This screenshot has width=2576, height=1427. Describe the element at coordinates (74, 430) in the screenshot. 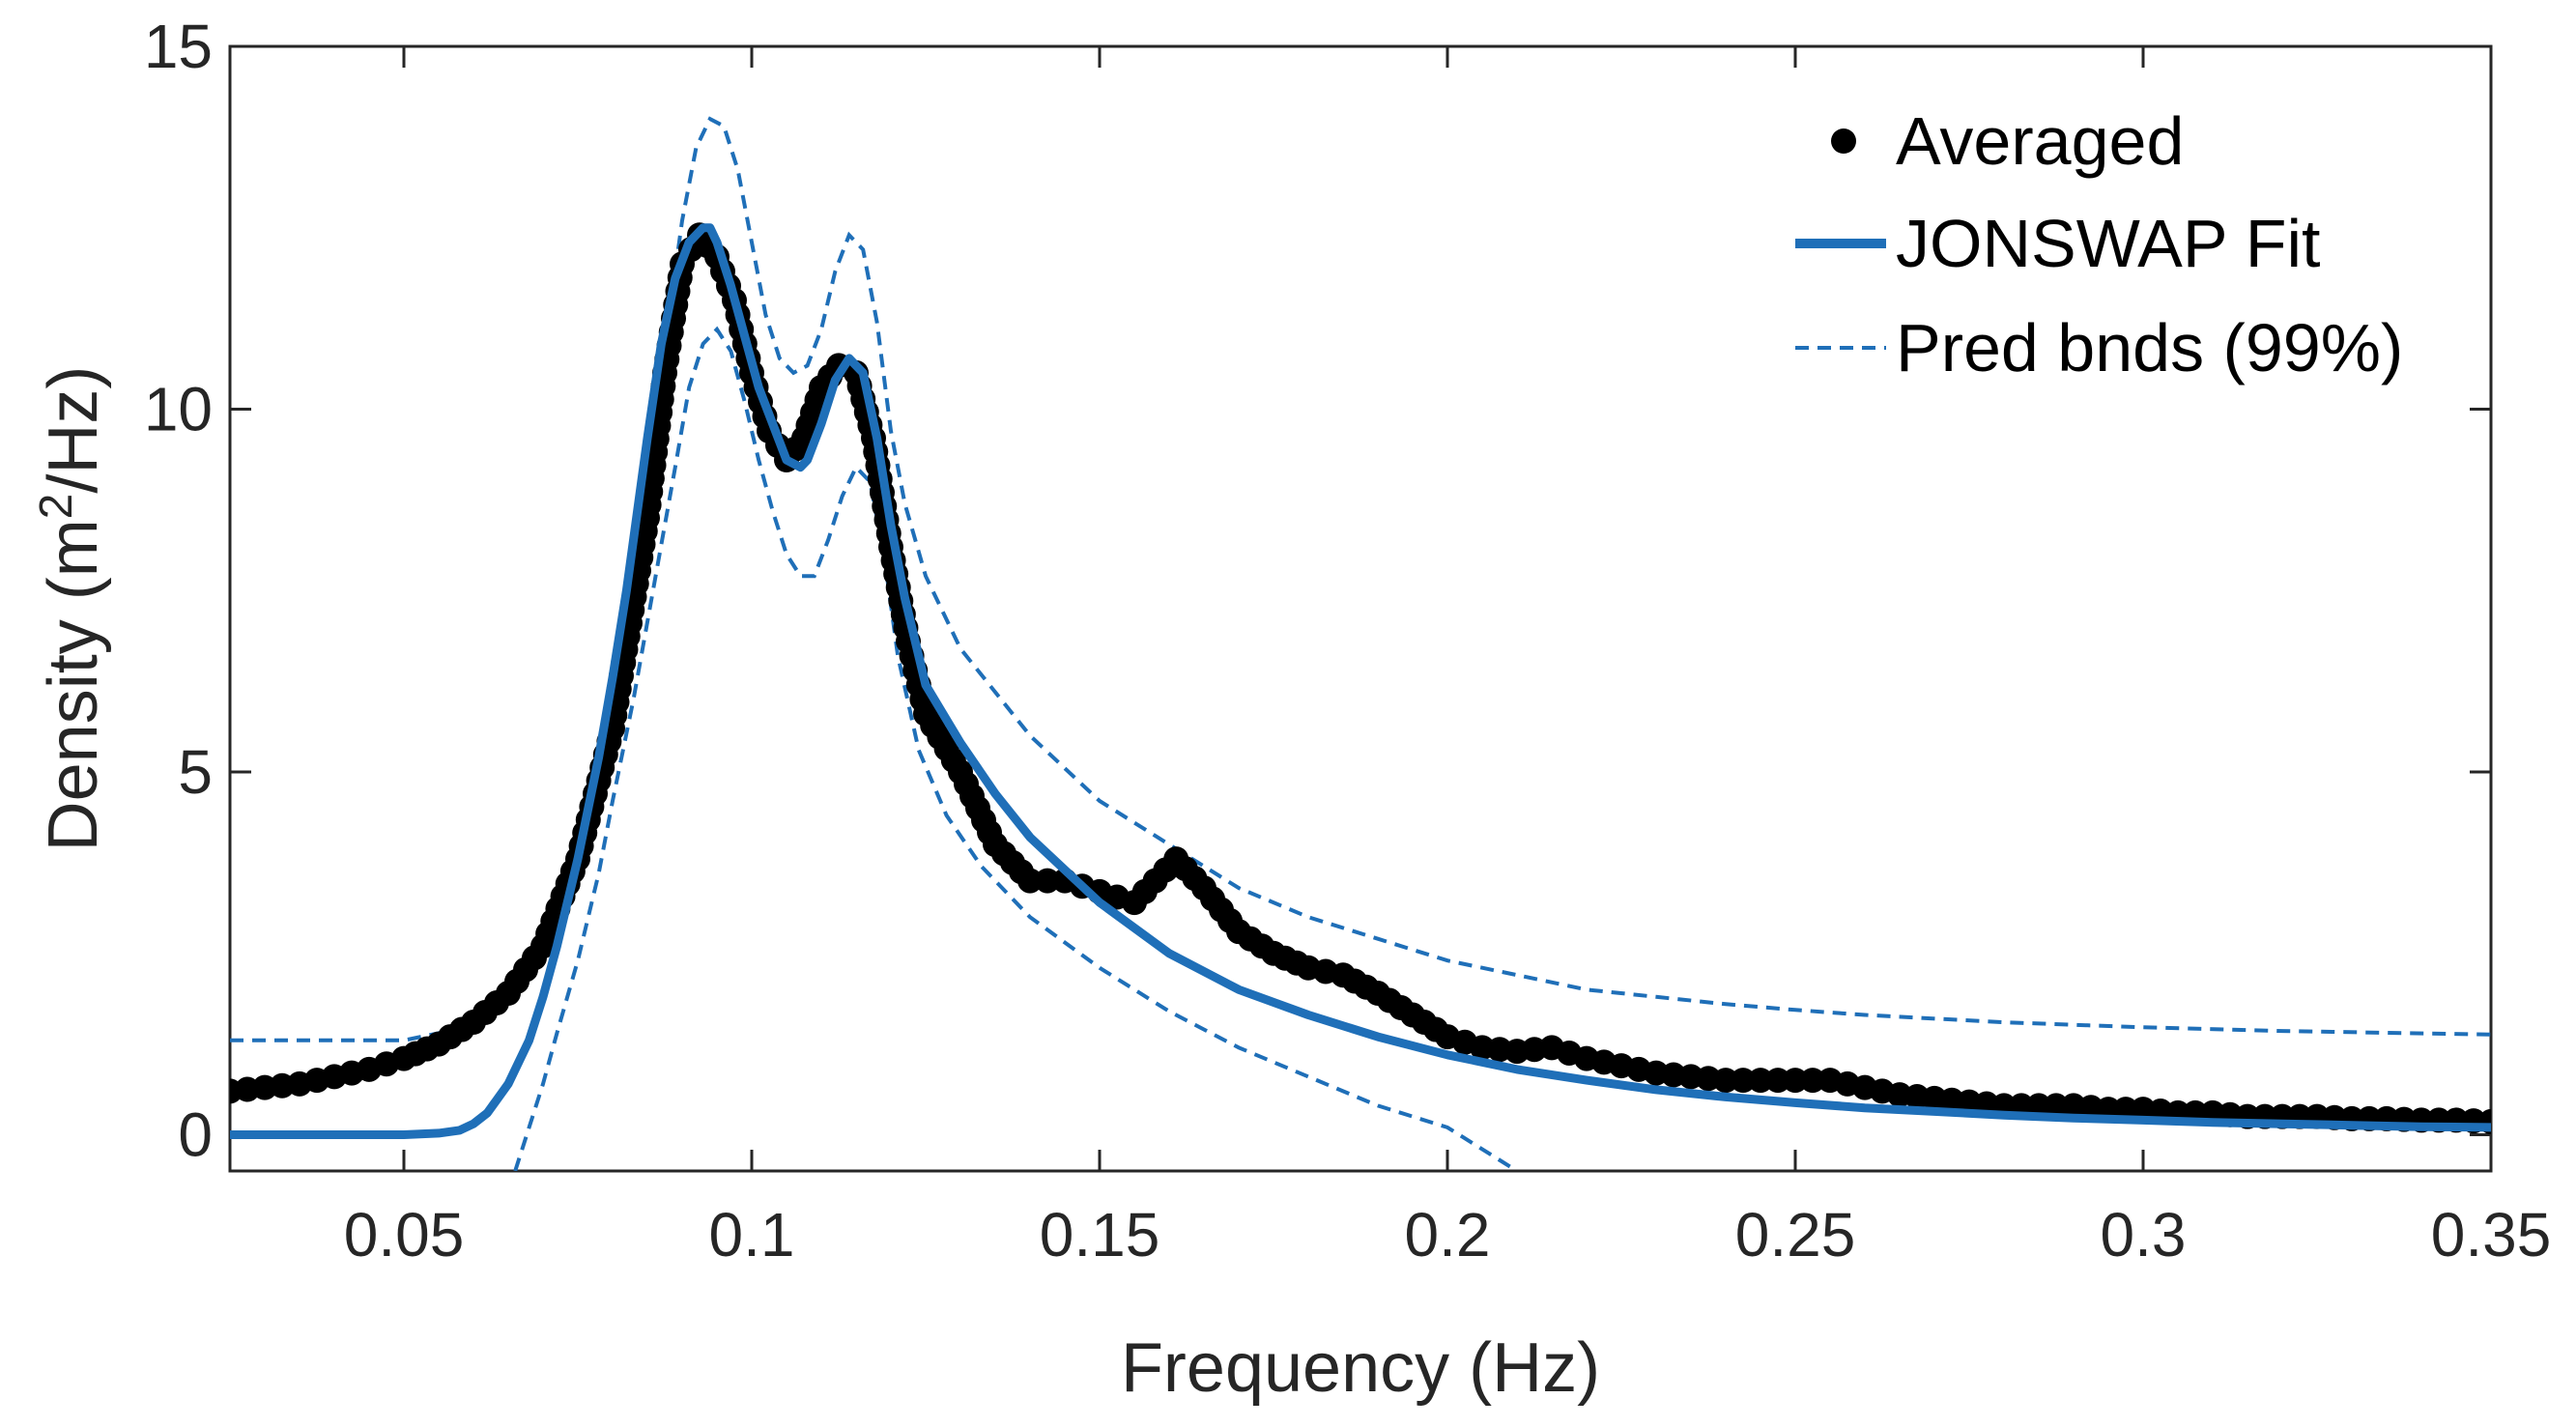

I see `y-axis-title-suffix: /Hz)` at that location.